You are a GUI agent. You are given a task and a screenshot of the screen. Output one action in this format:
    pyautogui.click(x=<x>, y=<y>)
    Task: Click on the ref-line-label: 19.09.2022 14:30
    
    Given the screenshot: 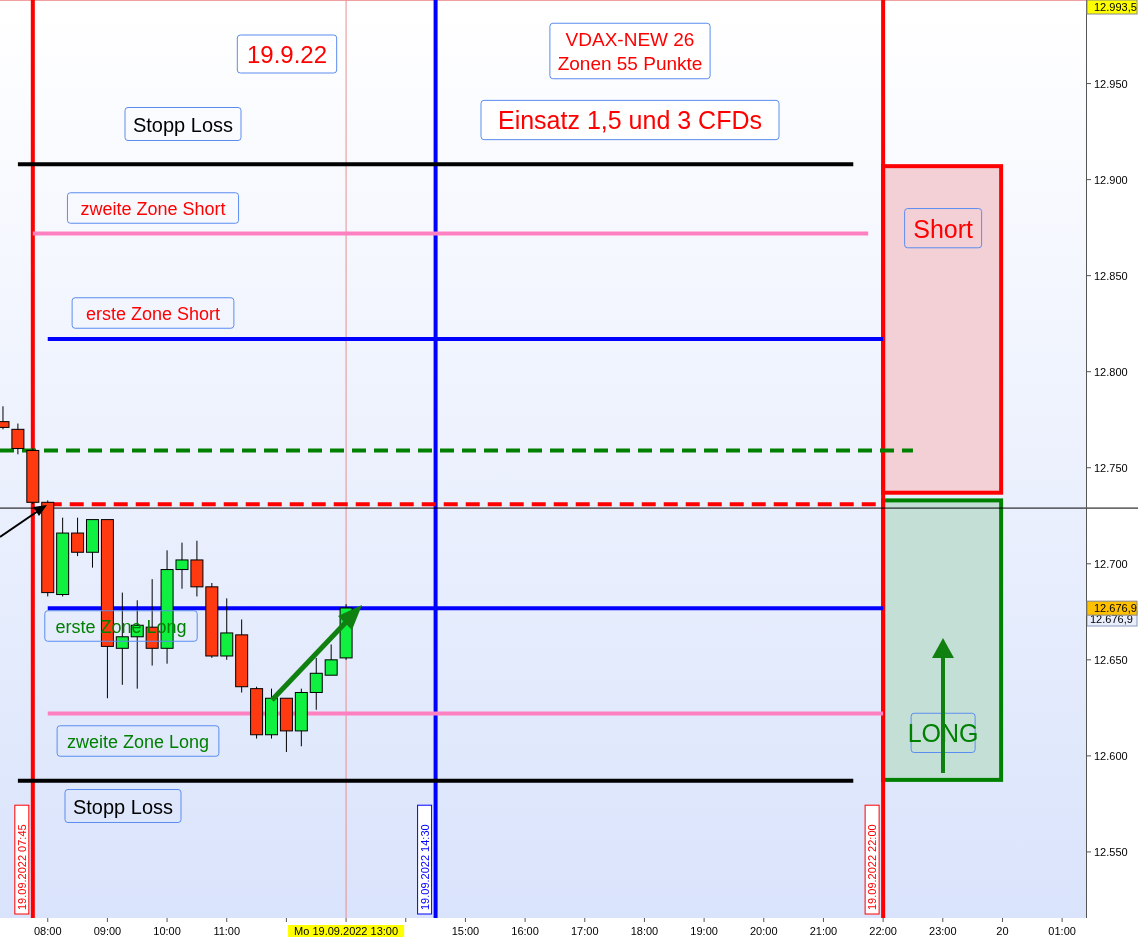 What is the action you would take?
    pyautogui.click(x=424, y=867)
    